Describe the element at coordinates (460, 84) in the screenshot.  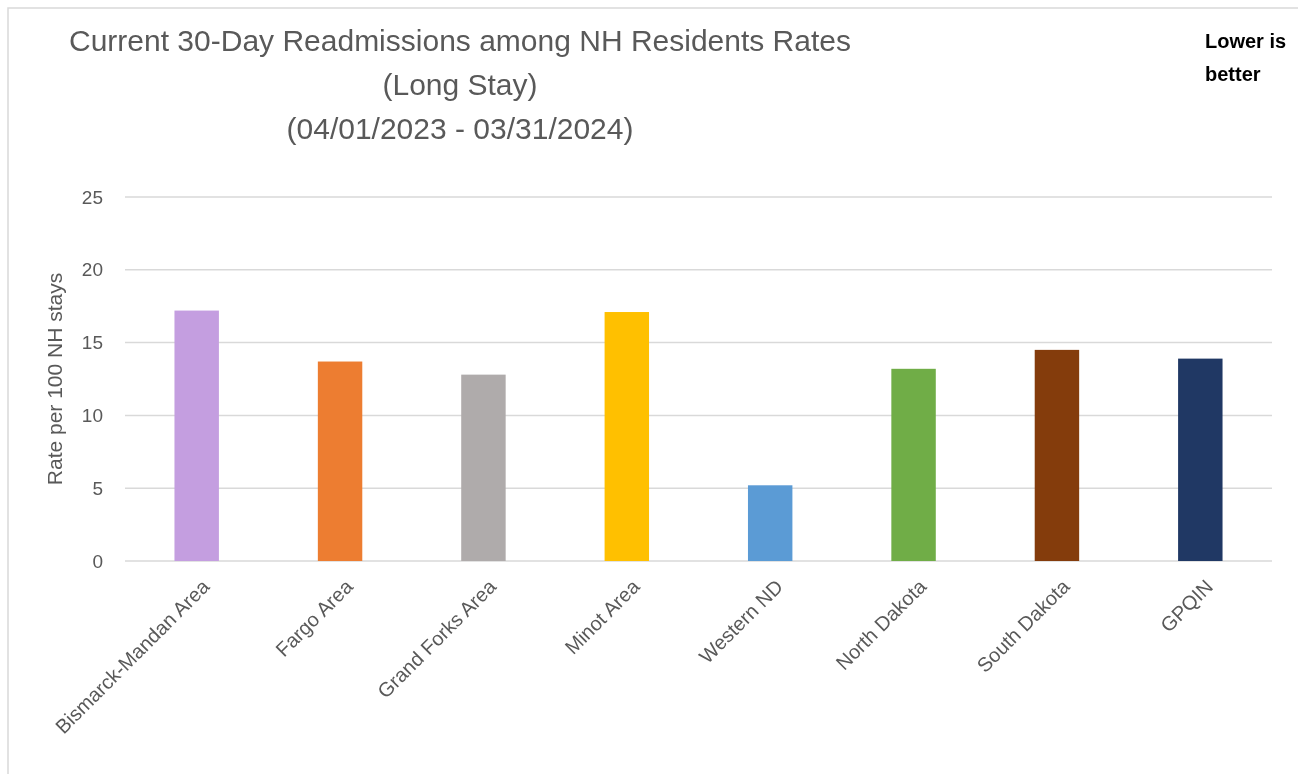
I see `chart-title: Current 30-Day Readmissions among NH Residents Rates (Long Stay) (04/01/2023 - 03/31/2024)` at that location.